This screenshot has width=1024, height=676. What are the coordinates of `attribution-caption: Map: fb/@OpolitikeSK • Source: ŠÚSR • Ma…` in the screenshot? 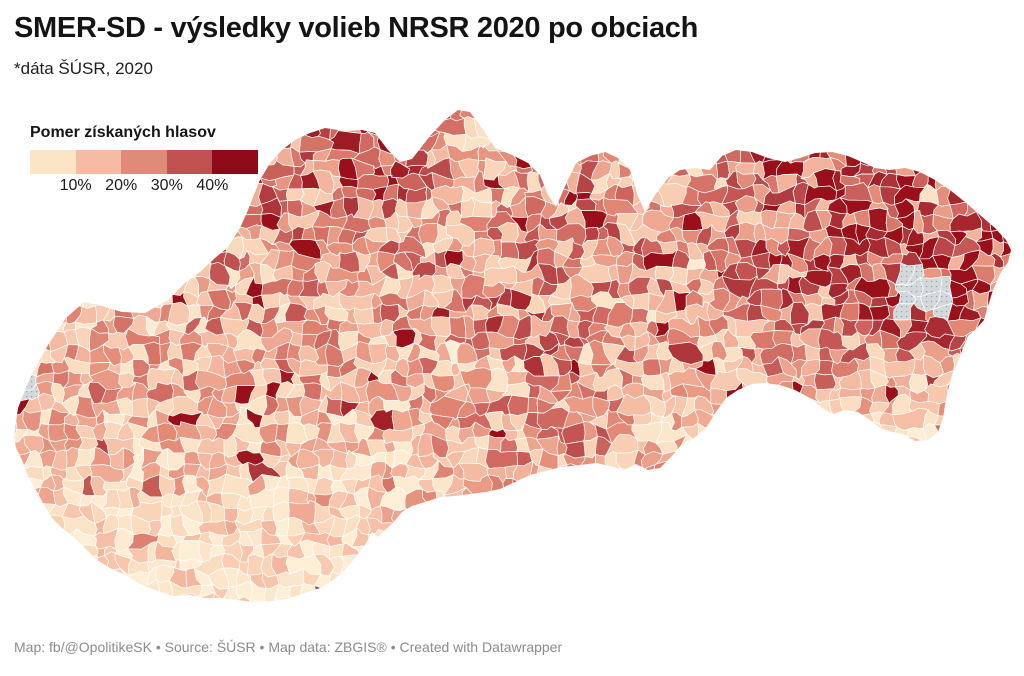 It's located at (288, 647).